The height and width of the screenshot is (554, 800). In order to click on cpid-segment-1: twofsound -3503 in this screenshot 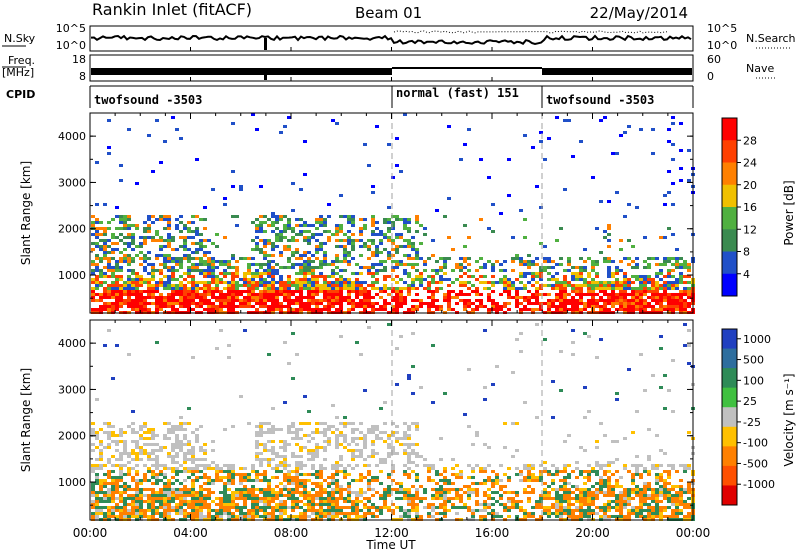, I will do `click(148, 100)`.